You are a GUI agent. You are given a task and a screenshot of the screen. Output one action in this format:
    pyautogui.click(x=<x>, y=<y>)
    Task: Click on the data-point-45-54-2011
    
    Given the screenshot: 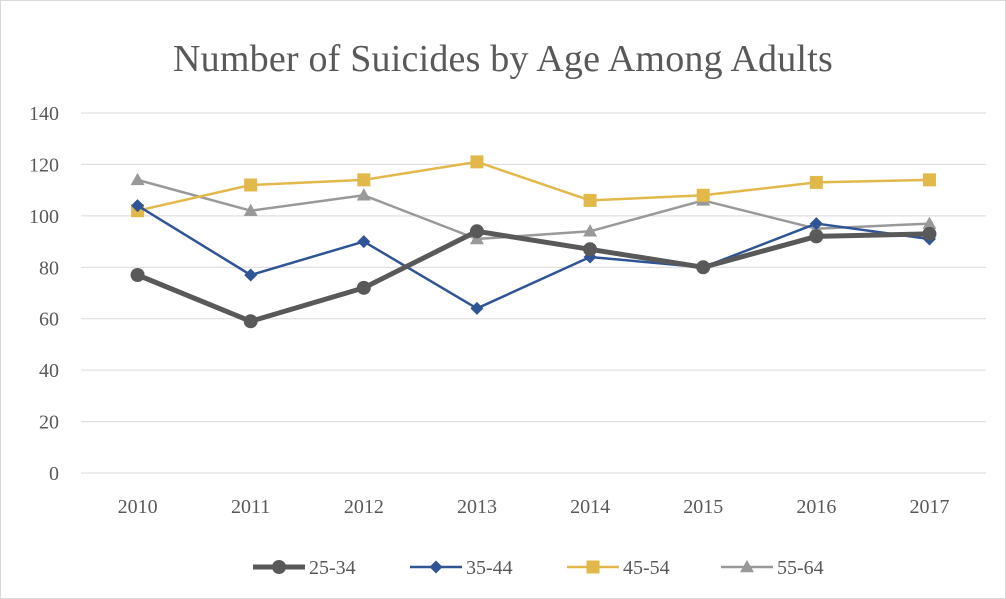 What is the action you would take?
    pyautogui.click(x=251, y=185)
    